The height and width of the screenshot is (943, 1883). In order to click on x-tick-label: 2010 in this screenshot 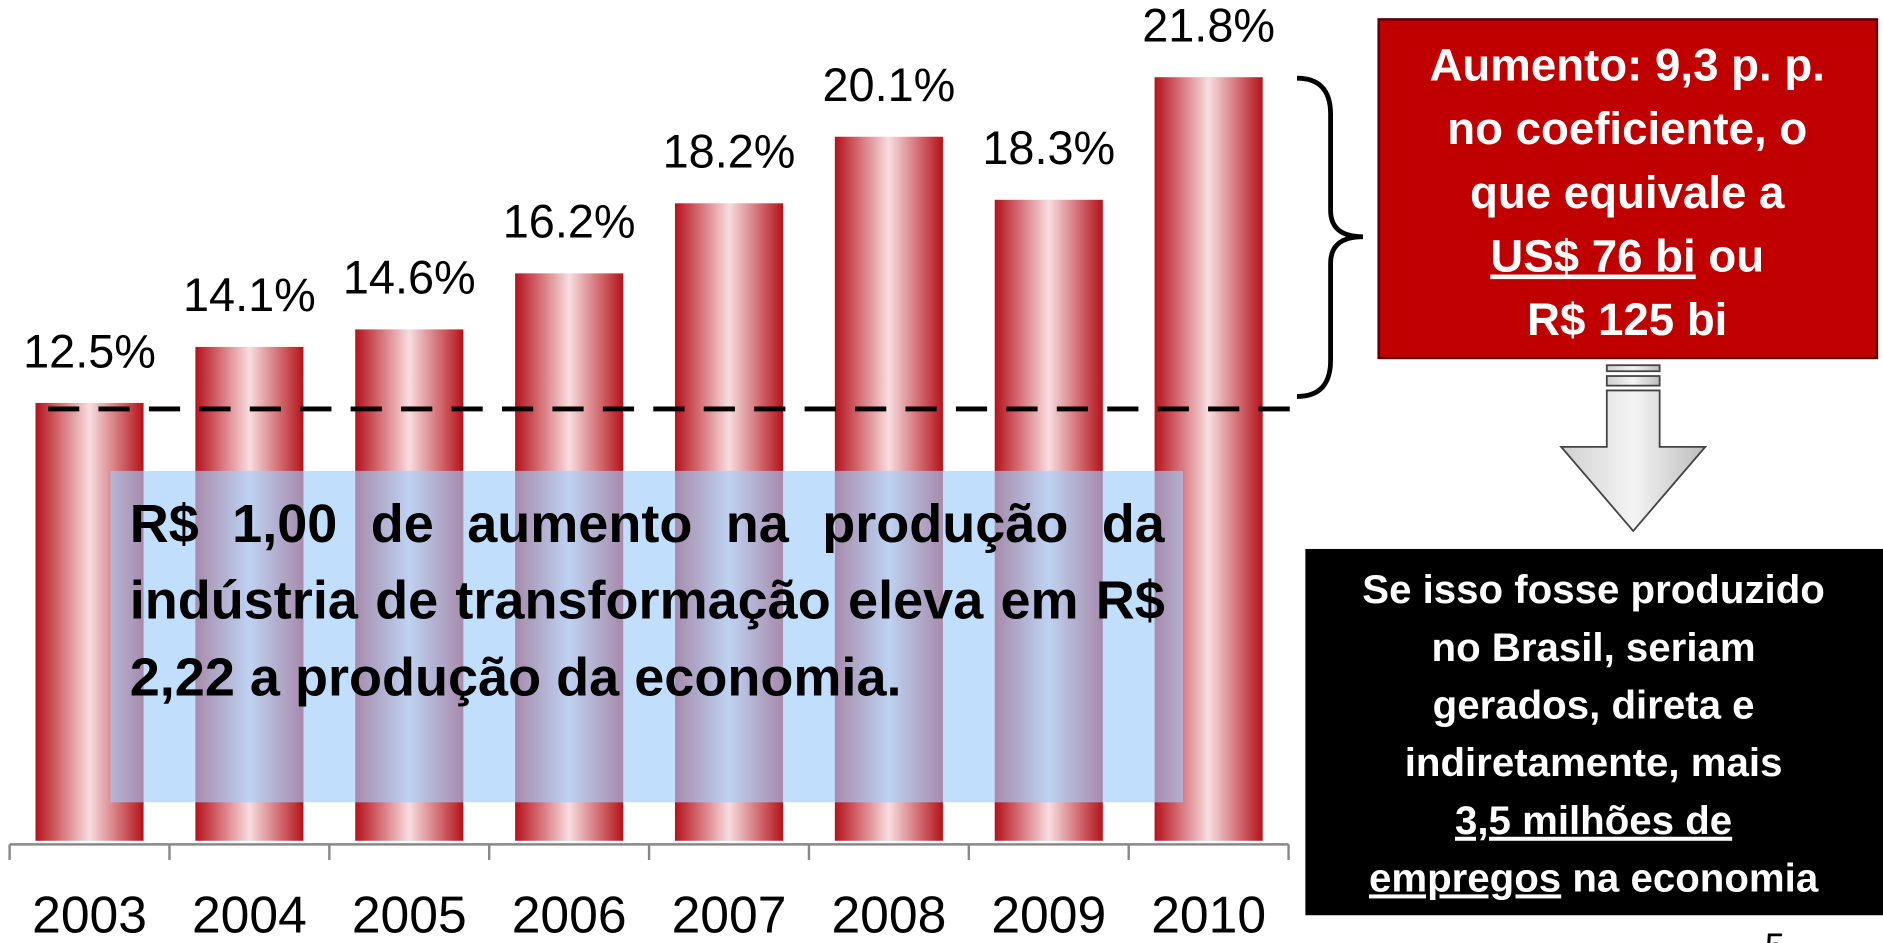, I will do `click(1208, 914)`.